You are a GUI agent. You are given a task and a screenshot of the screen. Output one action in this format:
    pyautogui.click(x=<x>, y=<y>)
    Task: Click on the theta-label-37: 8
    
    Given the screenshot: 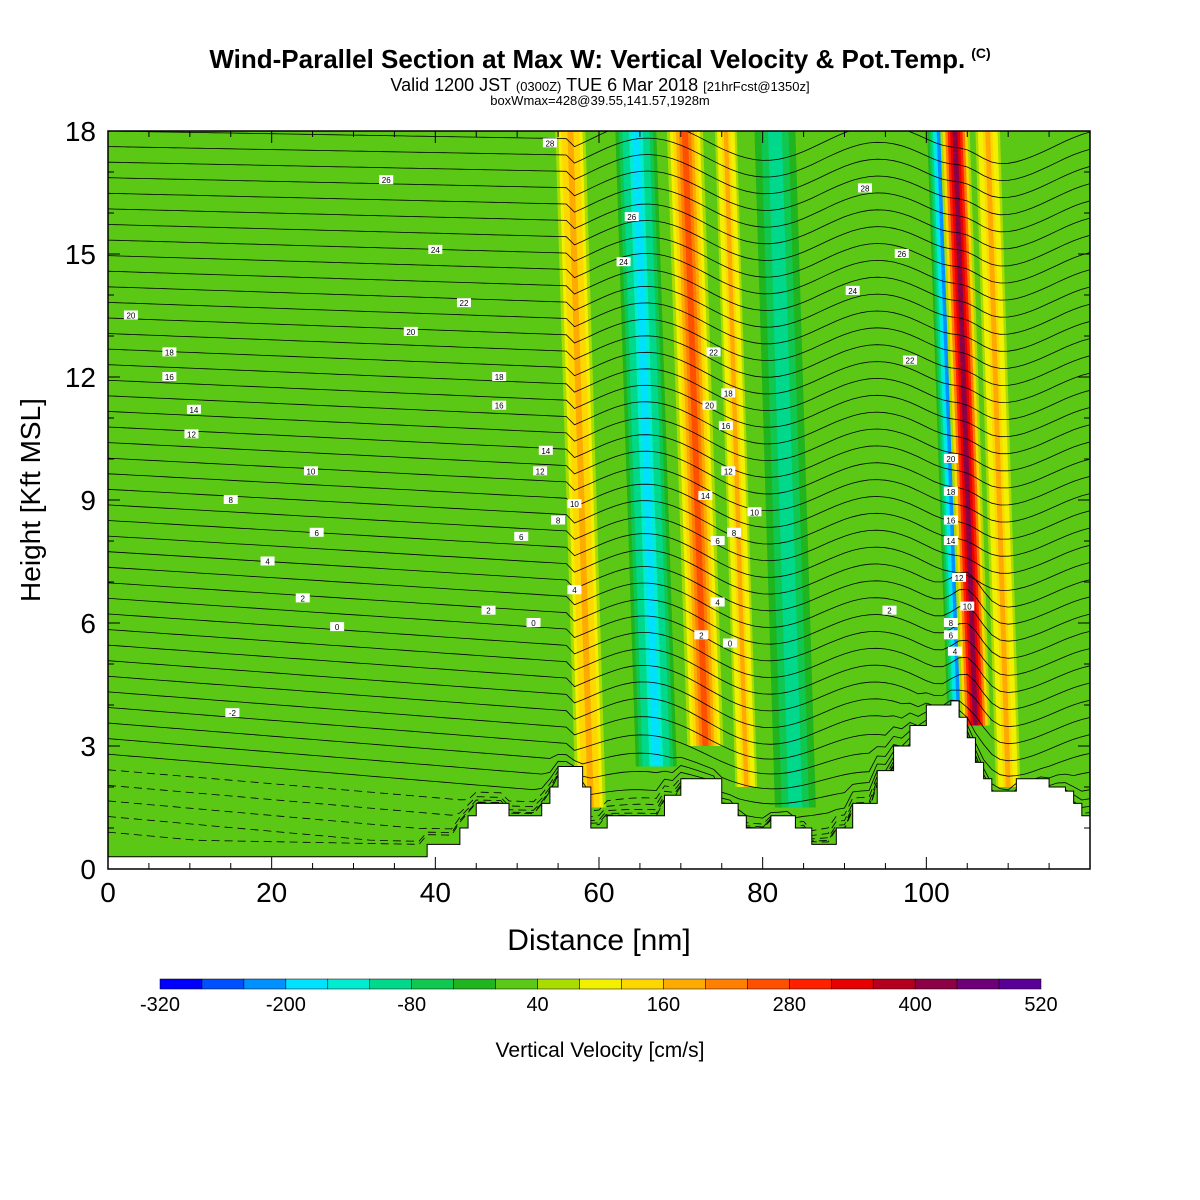 What is the action you would take?
    pyautogui.click(x=734, y=532)
    